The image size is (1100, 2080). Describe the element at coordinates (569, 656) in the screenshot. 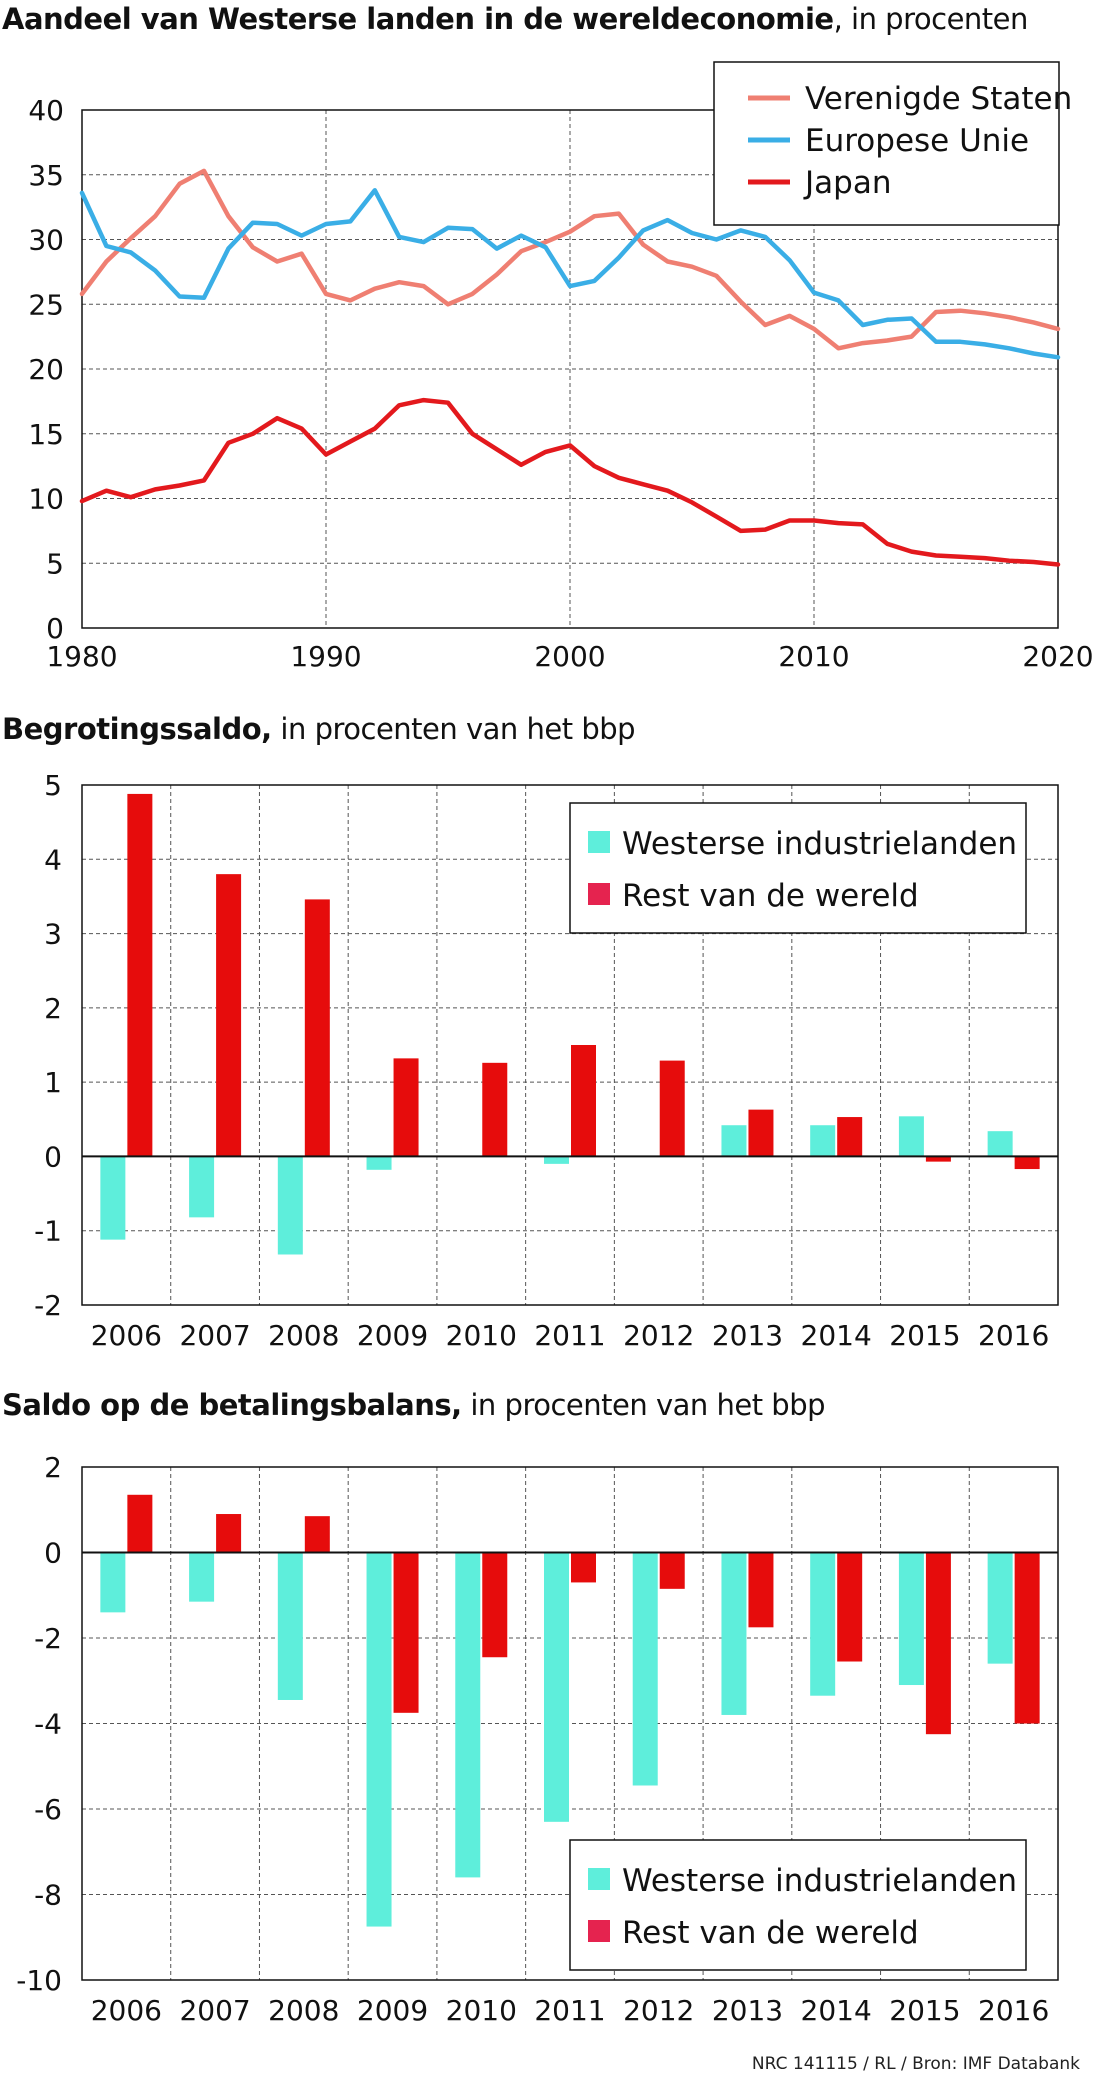

I see `x-tick-label: 2000` at that location.